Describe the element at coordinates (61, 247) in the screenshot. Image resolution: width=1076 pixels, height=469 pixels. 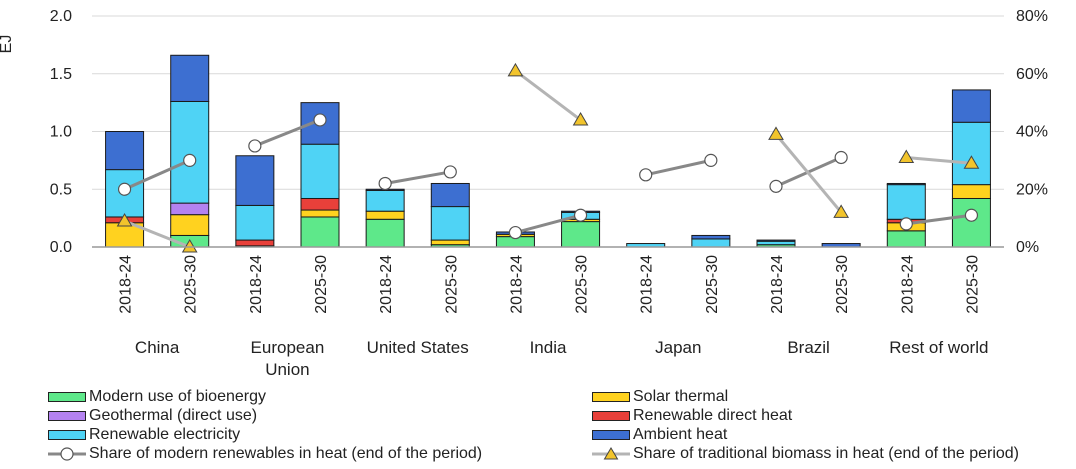
I see `y-tick-label: 0.0` at that location.